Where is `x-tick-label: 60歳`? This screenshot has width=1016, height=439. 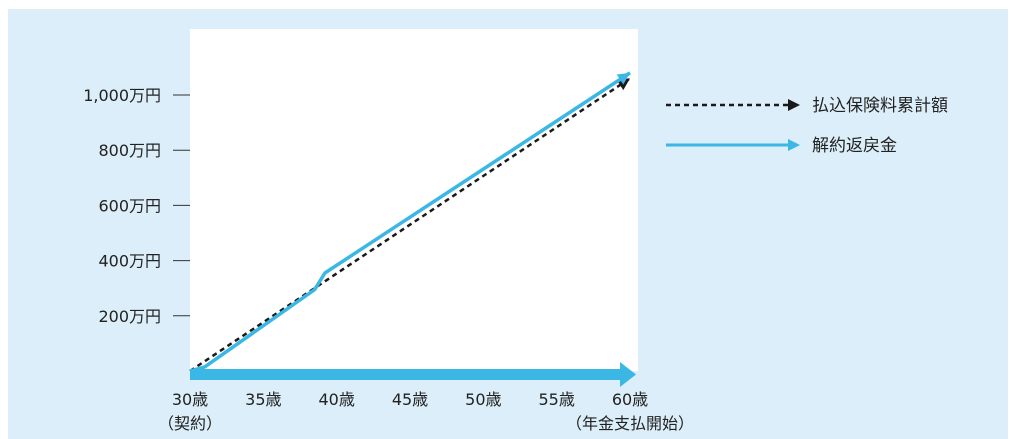 x-tick-label: 60歳 is located at coordinates (630, 399).